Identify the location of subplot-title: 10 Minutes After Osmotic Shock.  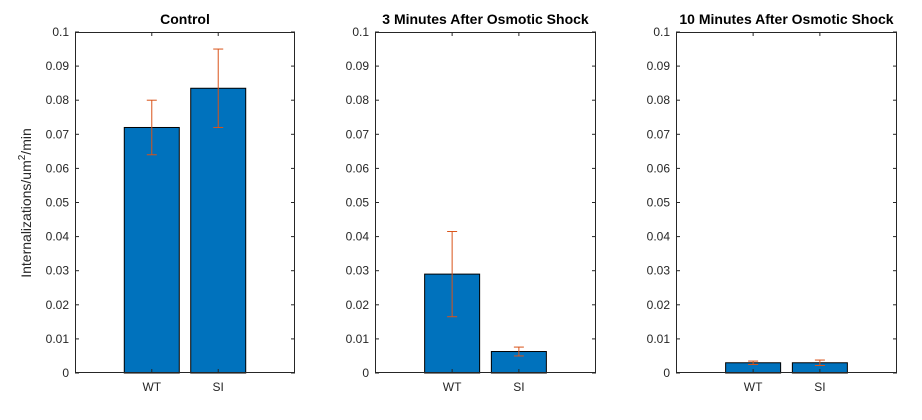
(786, 19).